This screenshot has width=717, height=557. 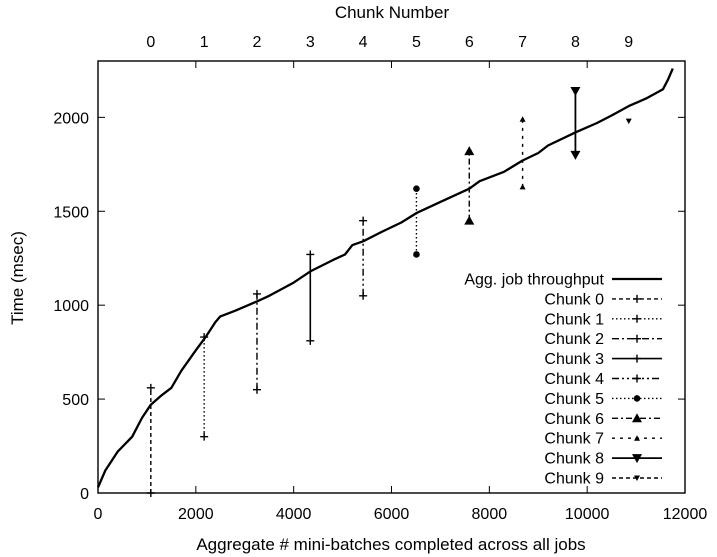 I want to click on legend-chunk-8-marker, so click(x=637, y=459).